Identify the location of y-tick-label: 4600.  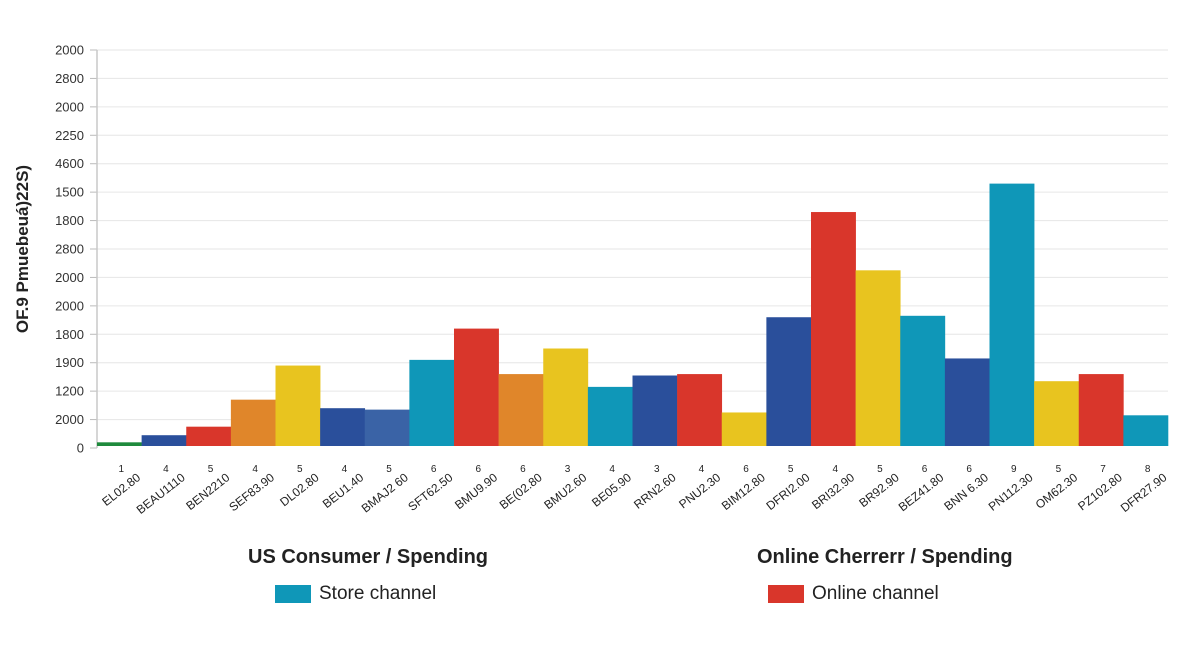
(69, 163).